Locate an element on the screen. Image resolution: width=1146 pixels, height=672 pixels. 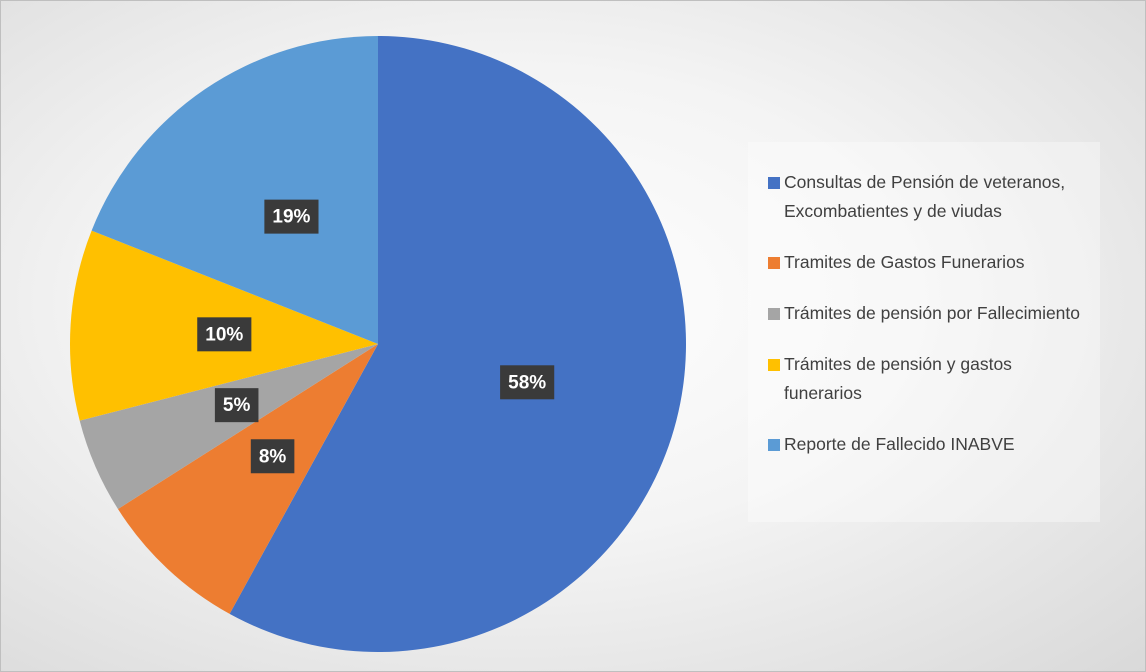
legend-label: Trámites de pensión y gastos funerarios is located at coordinates (898, 378).